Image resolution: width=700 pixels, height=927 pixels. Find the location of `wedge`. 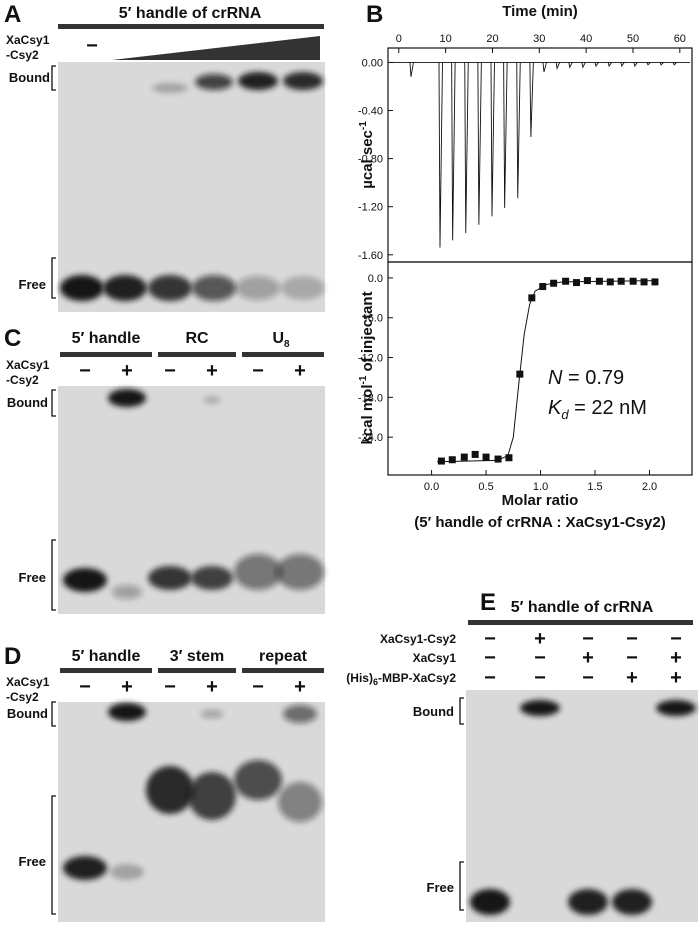

wedge is located at coordinates (216, 48).